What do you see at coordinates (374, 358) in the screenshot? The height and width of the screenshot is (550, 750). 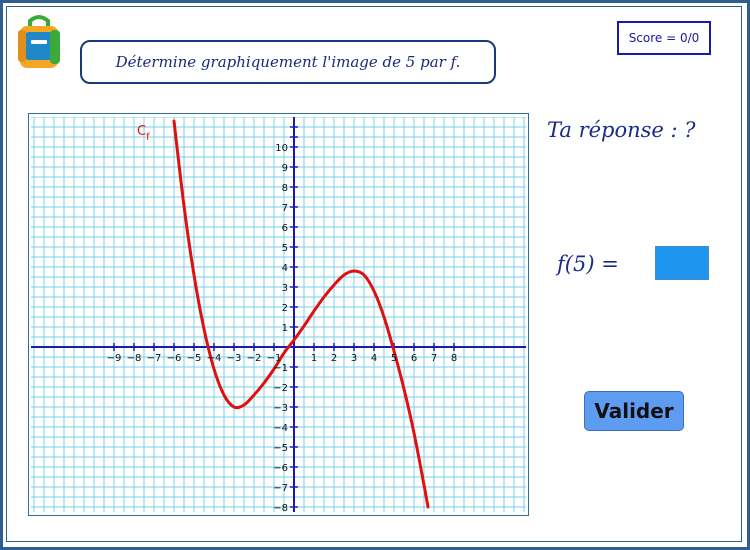 I see `x-tick-label: 4` at bounding box center [374, 358].